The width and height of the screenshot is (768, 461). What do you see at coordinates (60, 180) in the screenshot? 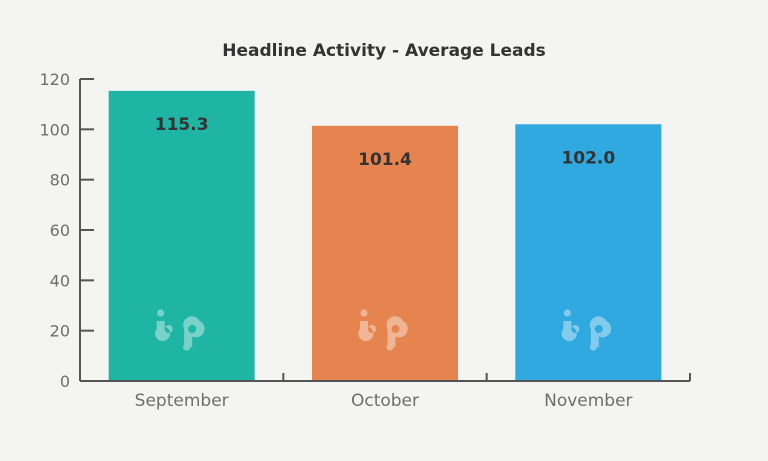
I see `y-tick-label-80: 80` at bounding box center [60, 180].